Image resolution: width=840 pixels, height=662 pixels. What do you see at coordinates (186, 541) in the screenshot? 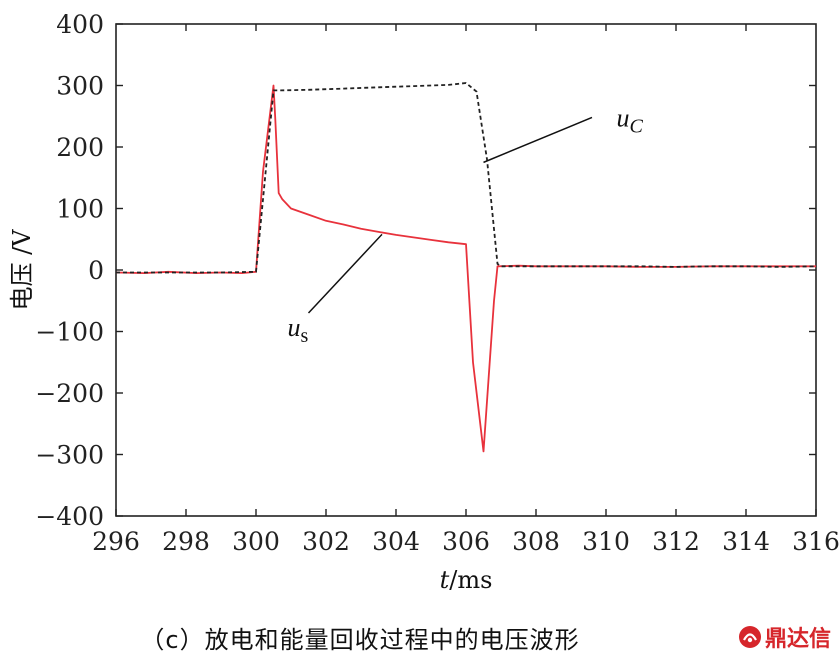
I see `x-tick-label: 298` at bounding box center [186, 541].